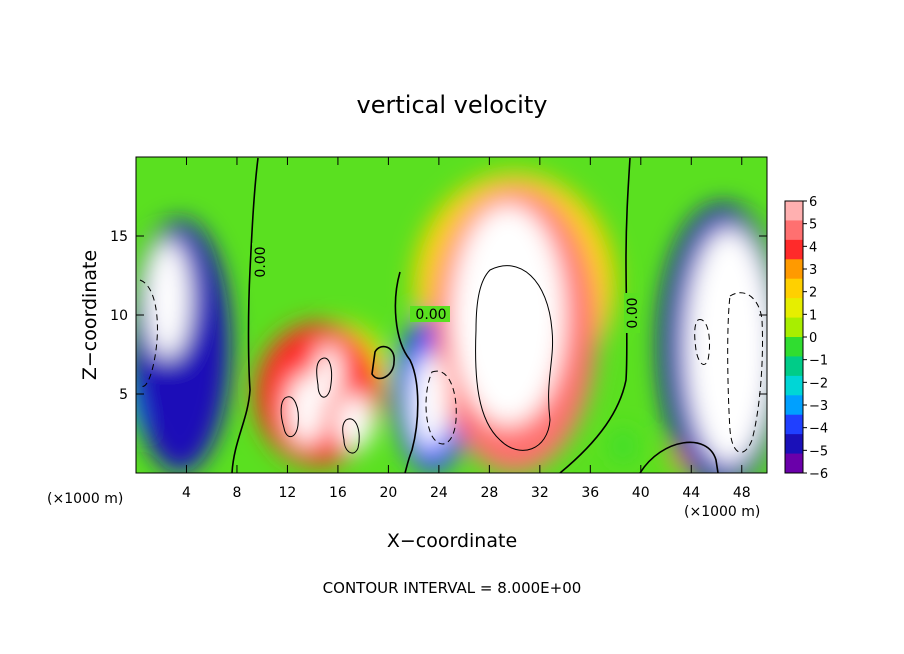  Describe the element at coordinates (691, 493) in the screenshot. I see `x-tick-label: 44` at that location.